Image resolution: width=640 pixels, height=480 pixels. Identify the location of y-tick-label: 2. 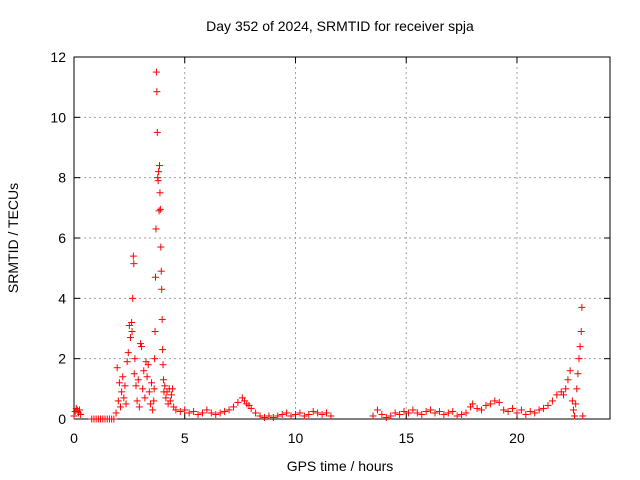
(62, 359).